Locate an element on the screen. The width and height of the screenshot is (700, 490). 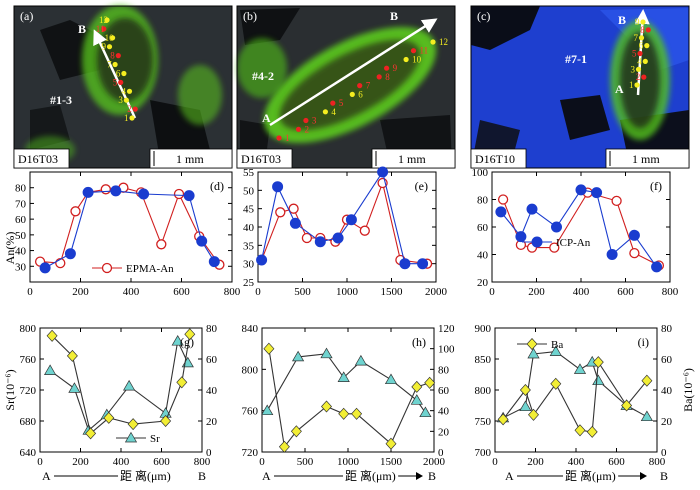
y2-tick-label: 0 is located at coordinates (441, 453).